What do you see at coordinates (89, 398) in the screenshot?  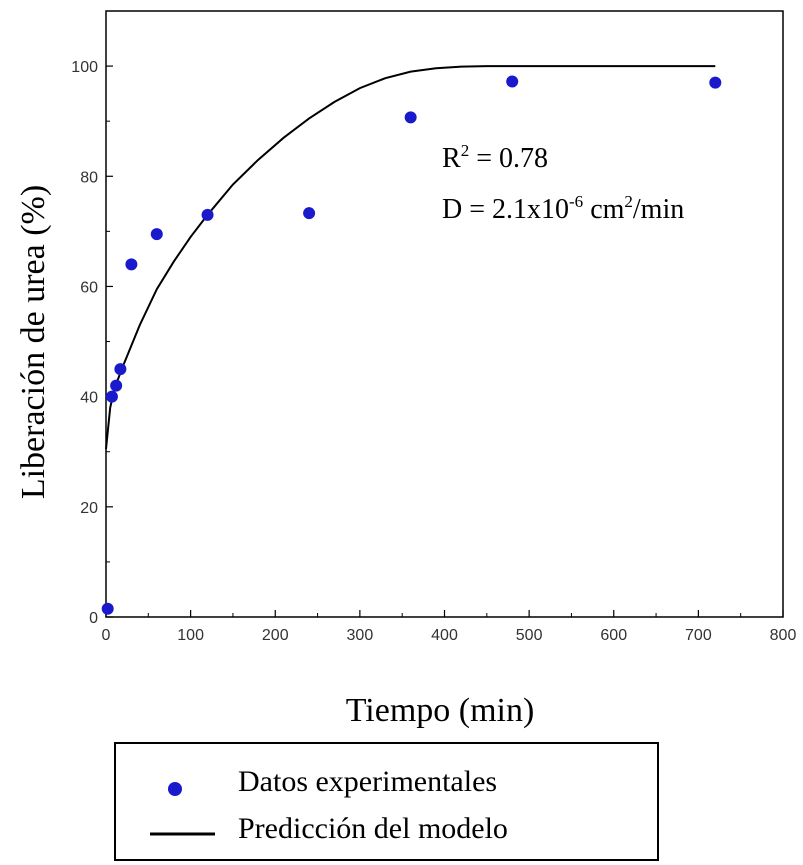 I see `y-tick-label: 40` at bounding box center [89, 398].